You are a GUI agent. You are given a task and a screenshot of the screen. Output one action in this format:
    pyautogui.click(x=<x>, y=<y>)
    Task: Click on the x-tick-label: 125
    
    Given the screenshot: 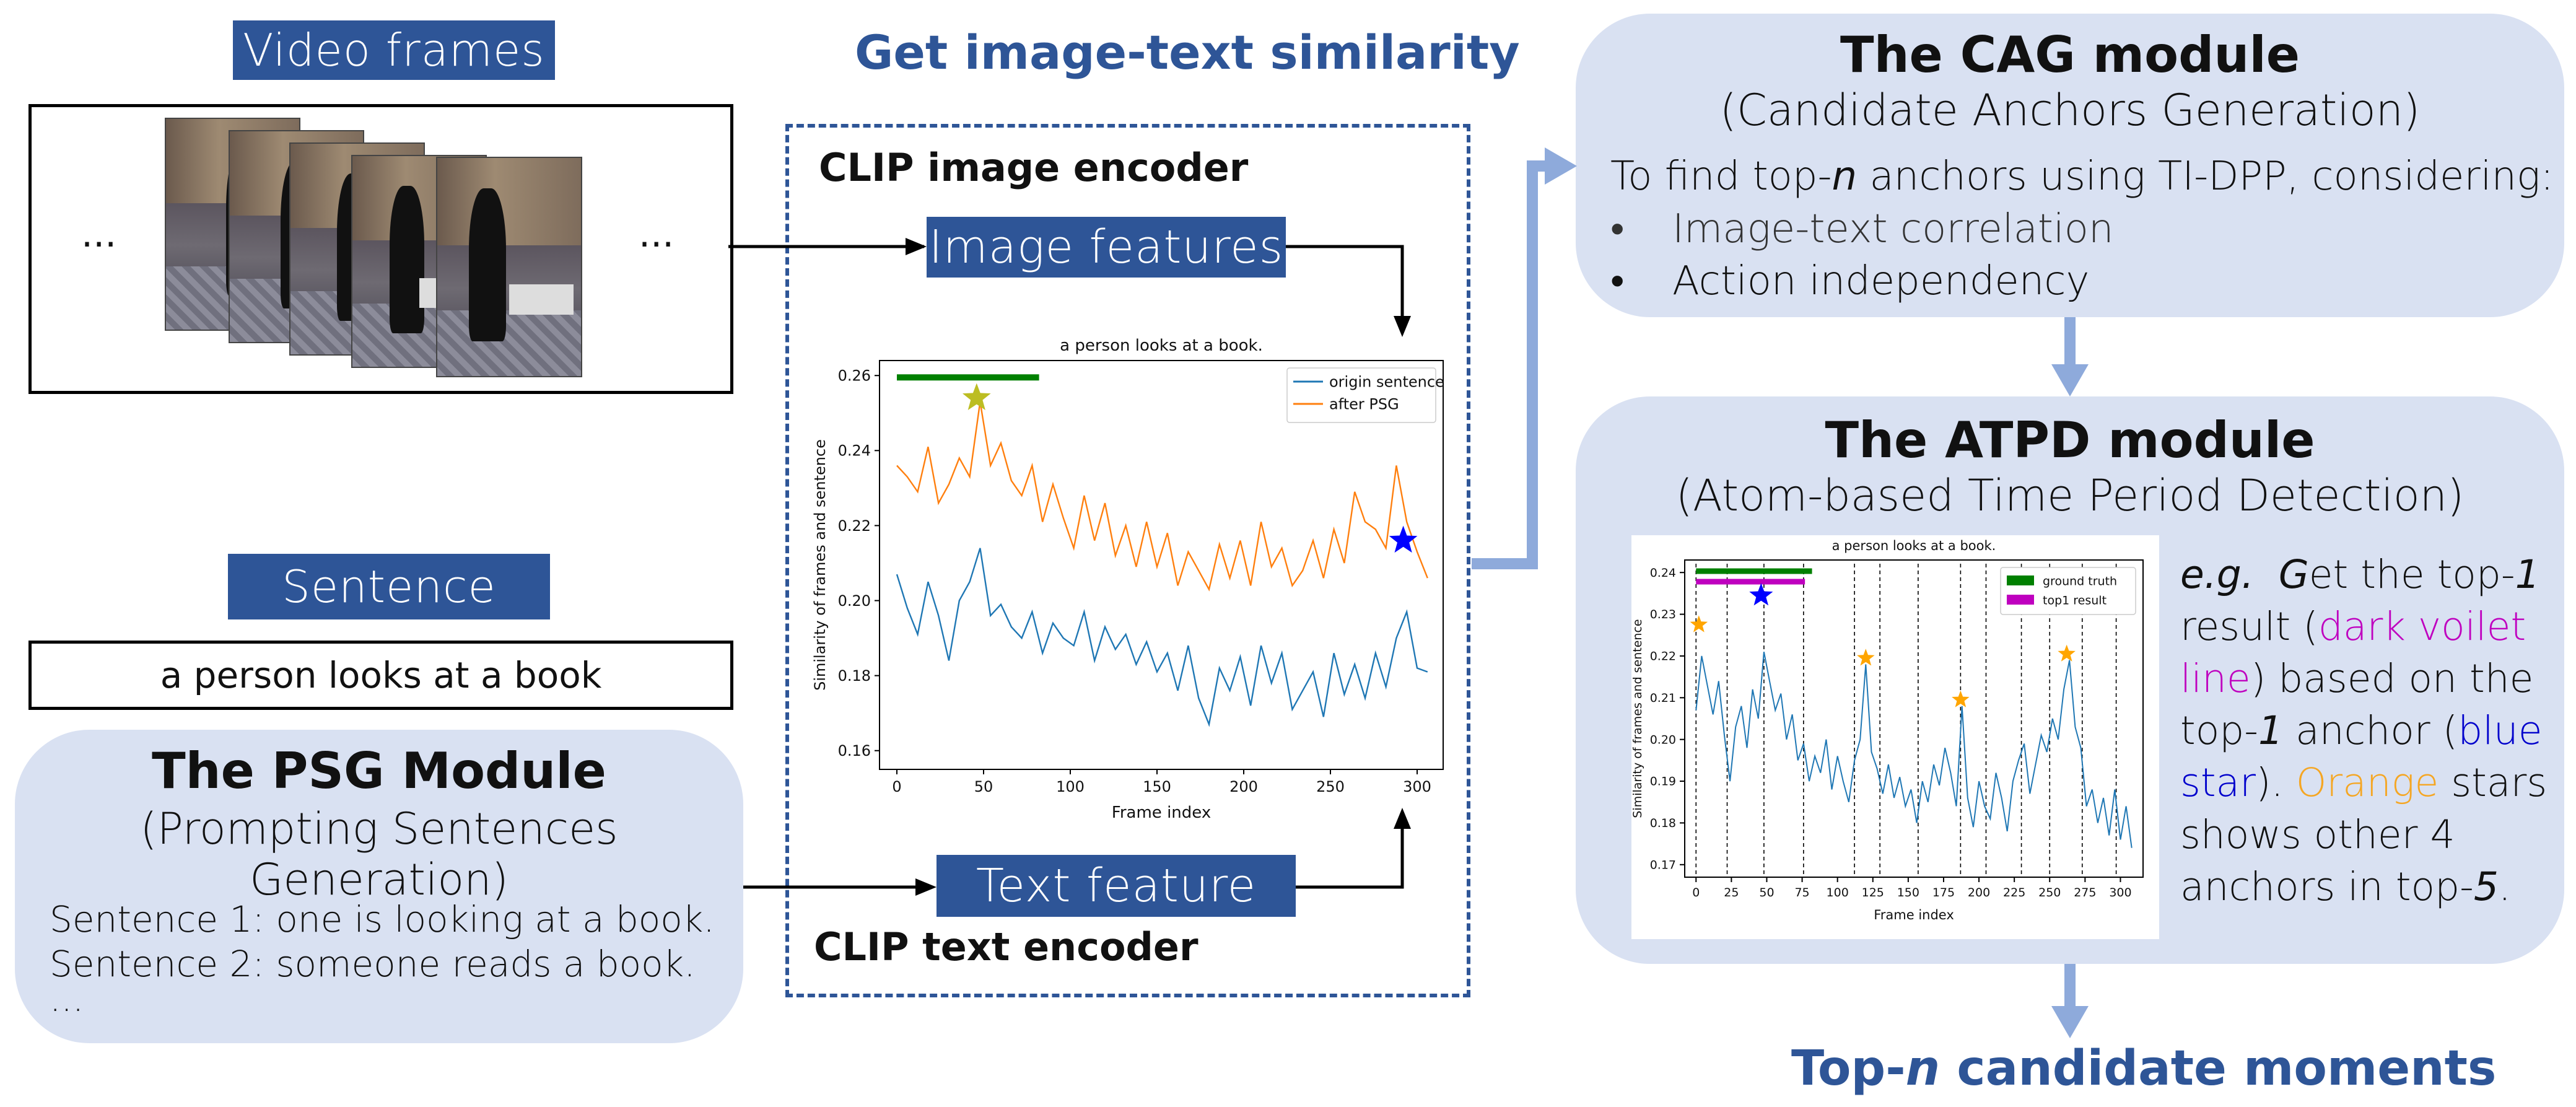 What is the action you would take?
    pyautogui.click(x=1873, y=893)
    